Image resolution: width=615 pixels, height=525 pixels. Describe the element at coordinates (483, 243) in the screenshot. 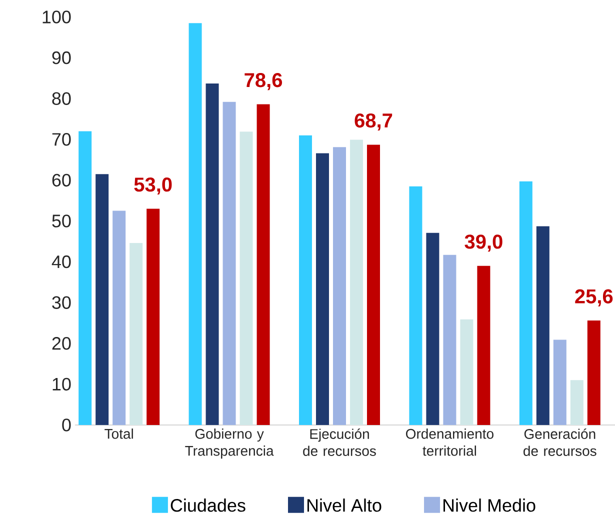

I see `data-label: 39,0` at that location.